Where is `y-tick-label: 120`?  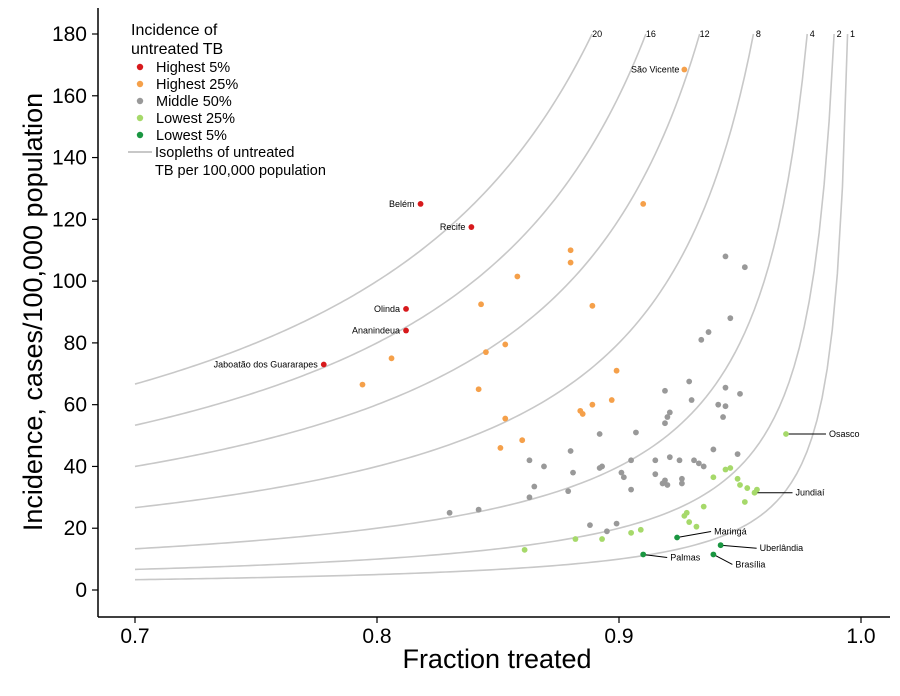
y-tick-label: 120 is located at coordinates (69, 219).